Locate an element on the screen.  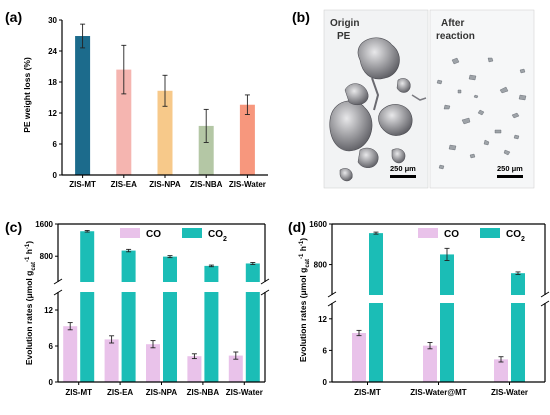
label-reaction: reaction is located at coordinates (455, 36).